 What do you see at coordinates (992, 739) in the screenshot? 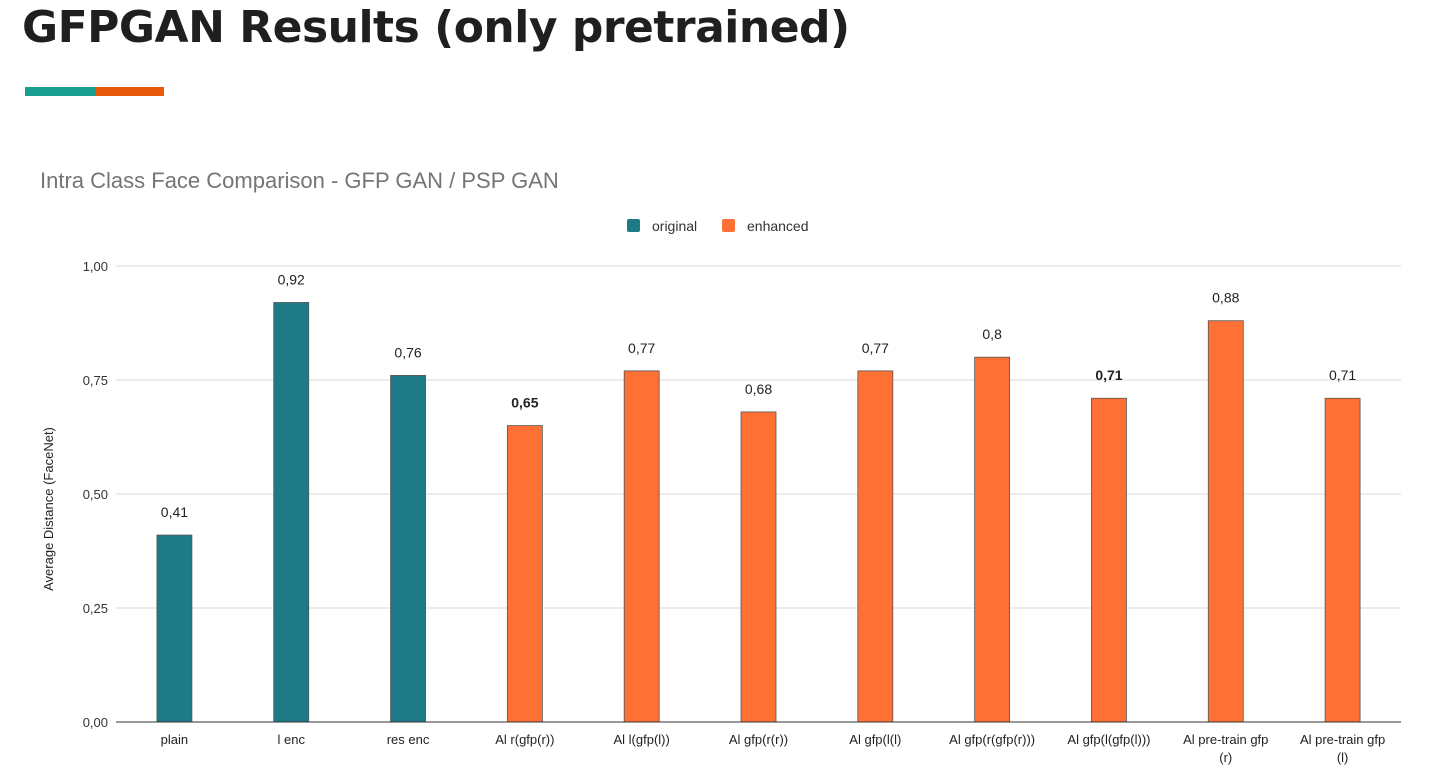
I see `x-tick-label: Al gfp(r(gfp(r)))` at bounding box center [992, 739].